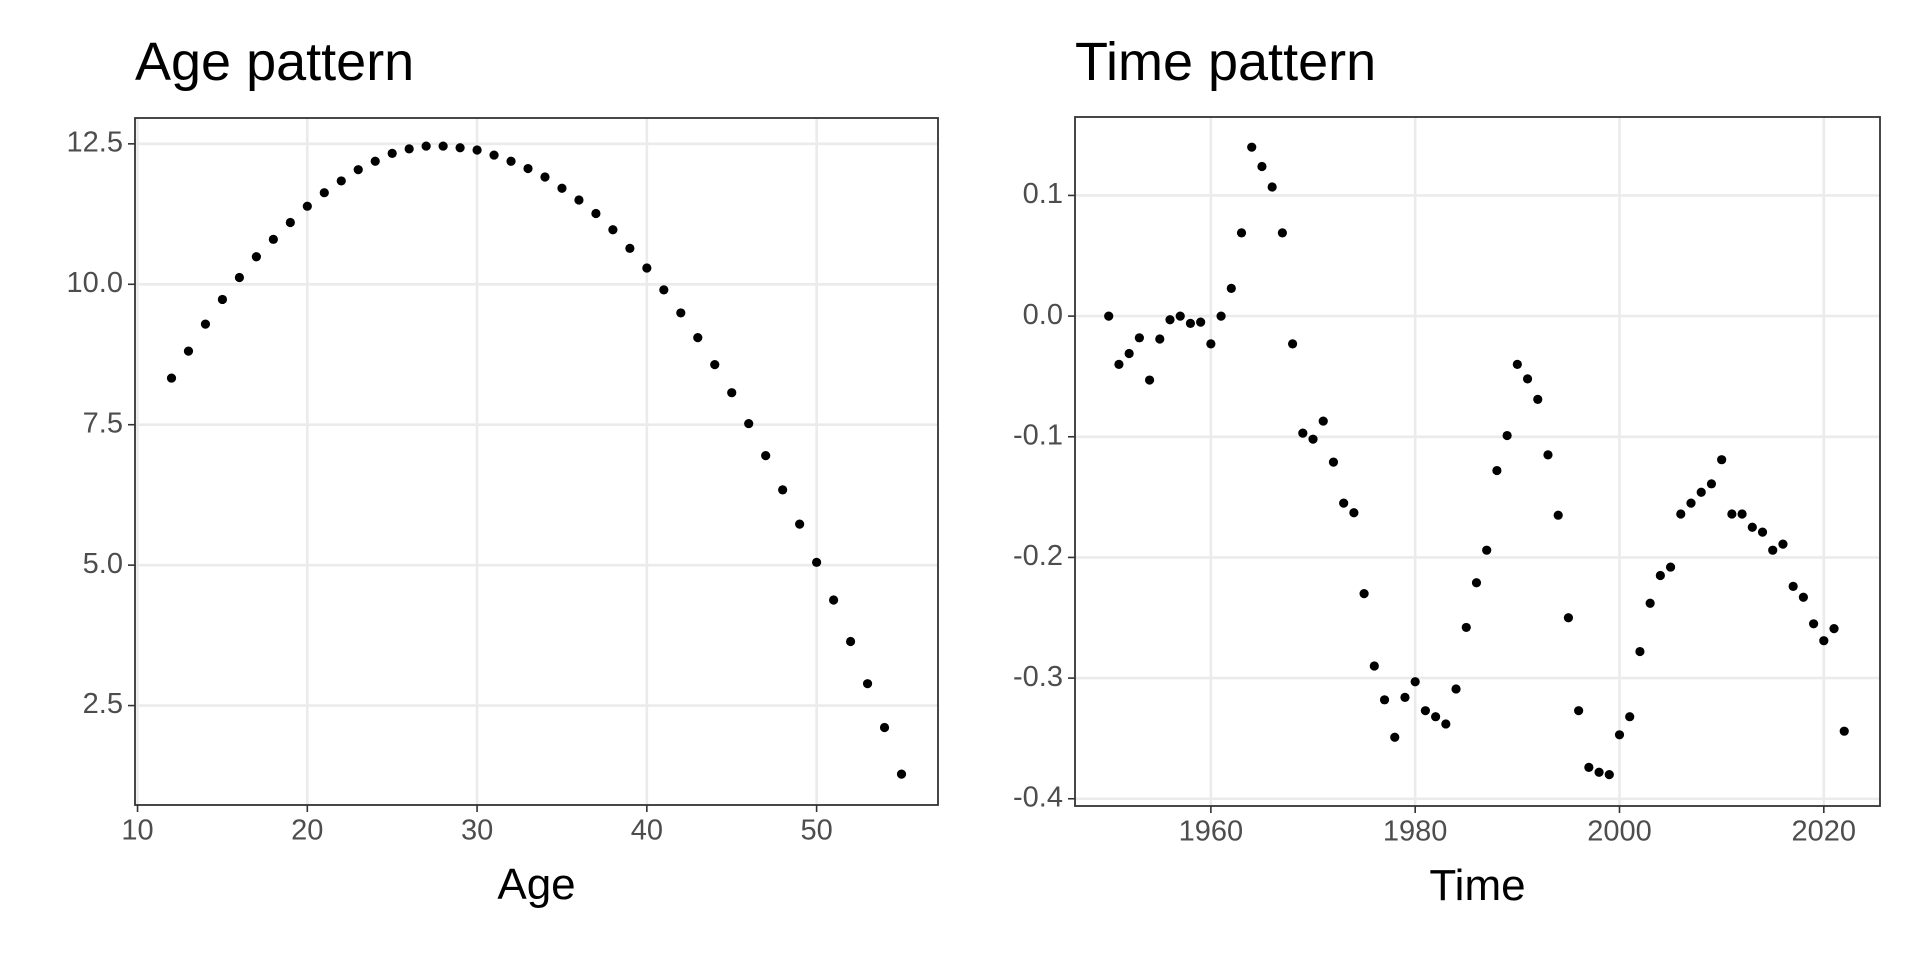 This screenshot has height=960, width=1920. I want to click on x-tick-label: 20, so click(307, 831).